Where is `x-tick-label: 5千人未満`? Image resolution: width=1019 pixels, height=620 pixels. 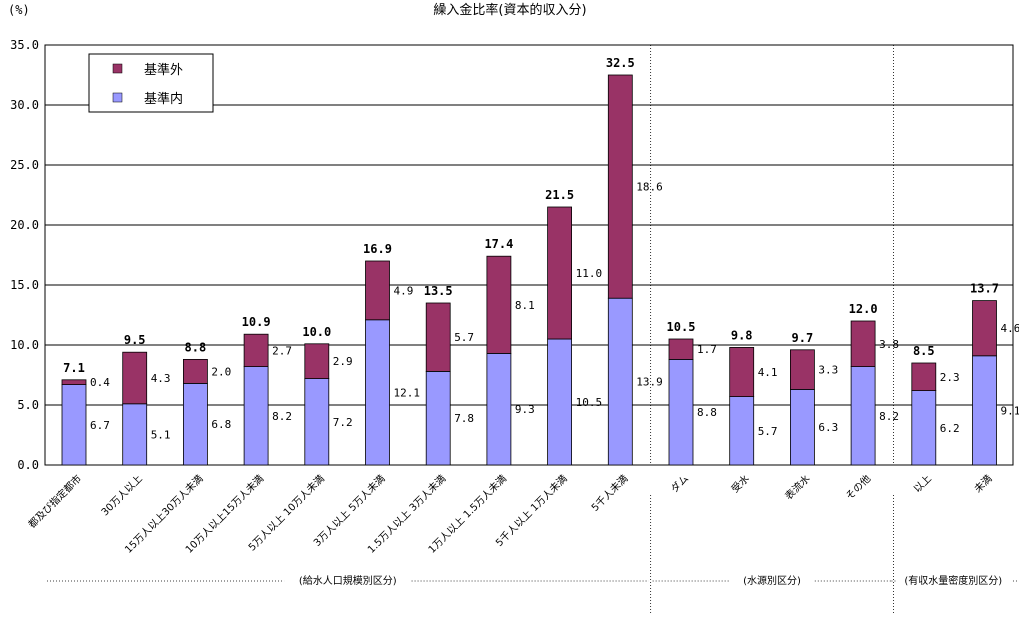
x-tick-label: 5千人未満 is located at coordinates (609, 493).